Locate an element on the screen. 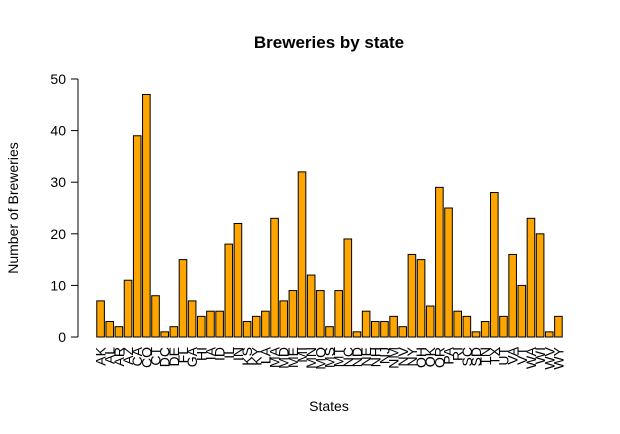 This screenshot has width=620, height=434. x-tick-label-nv: NV is located at coordinates (403, 356).